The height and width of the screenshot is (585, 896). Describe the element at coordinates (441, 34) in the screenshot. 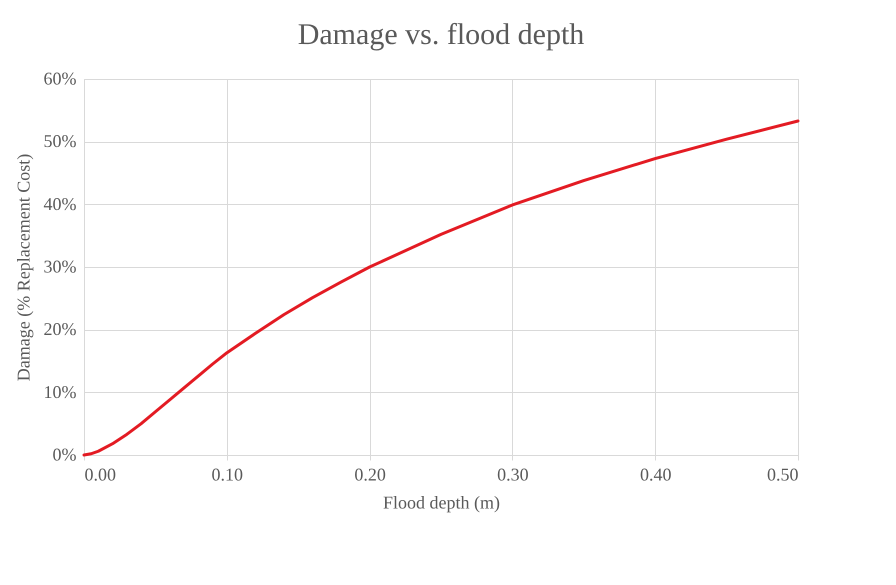

I see `chart-title: Damage vs. flood depth` at that location.